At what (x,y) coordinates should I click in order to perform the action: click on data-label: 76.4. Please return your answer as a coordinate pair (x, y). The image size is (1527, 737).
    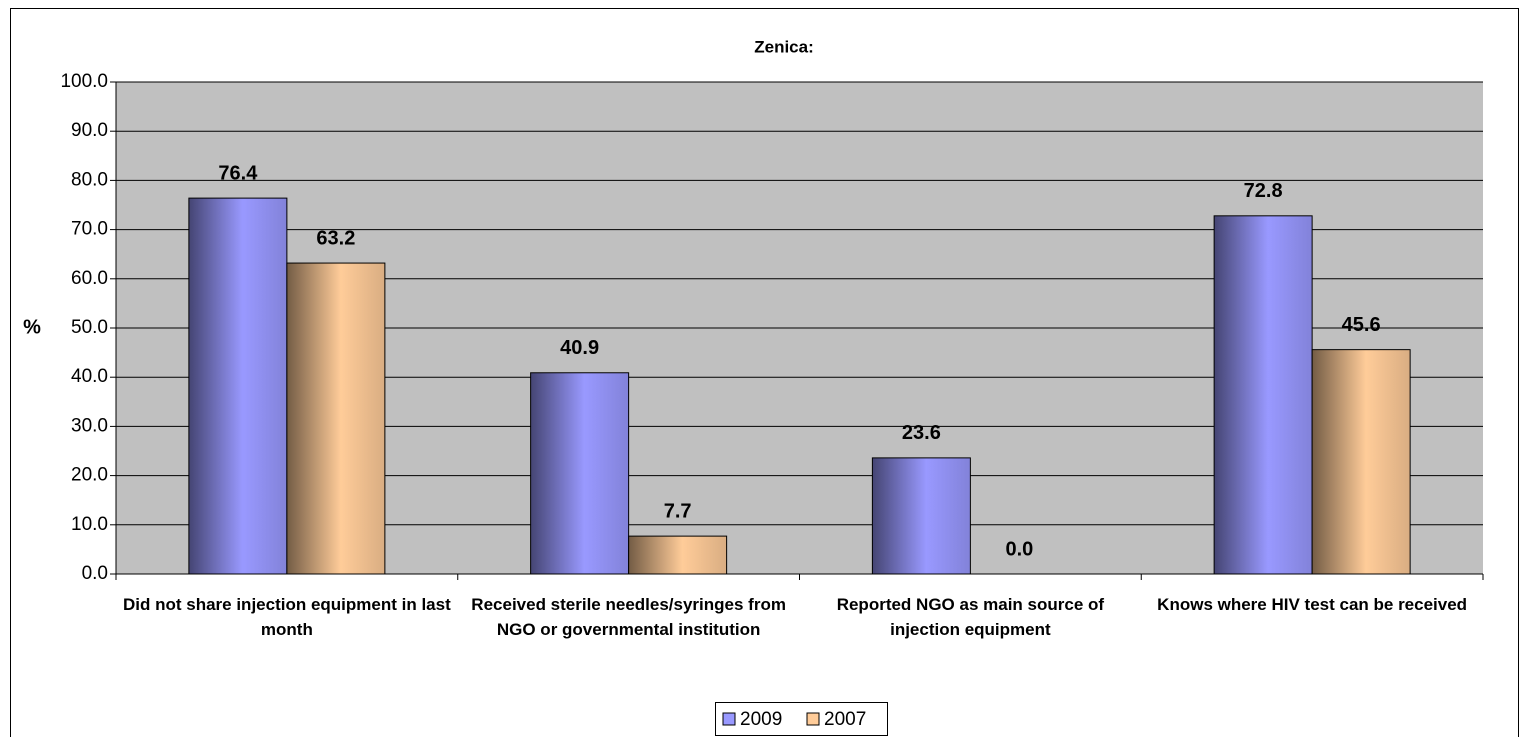
    Looking at the image, I should click on (238, 173).